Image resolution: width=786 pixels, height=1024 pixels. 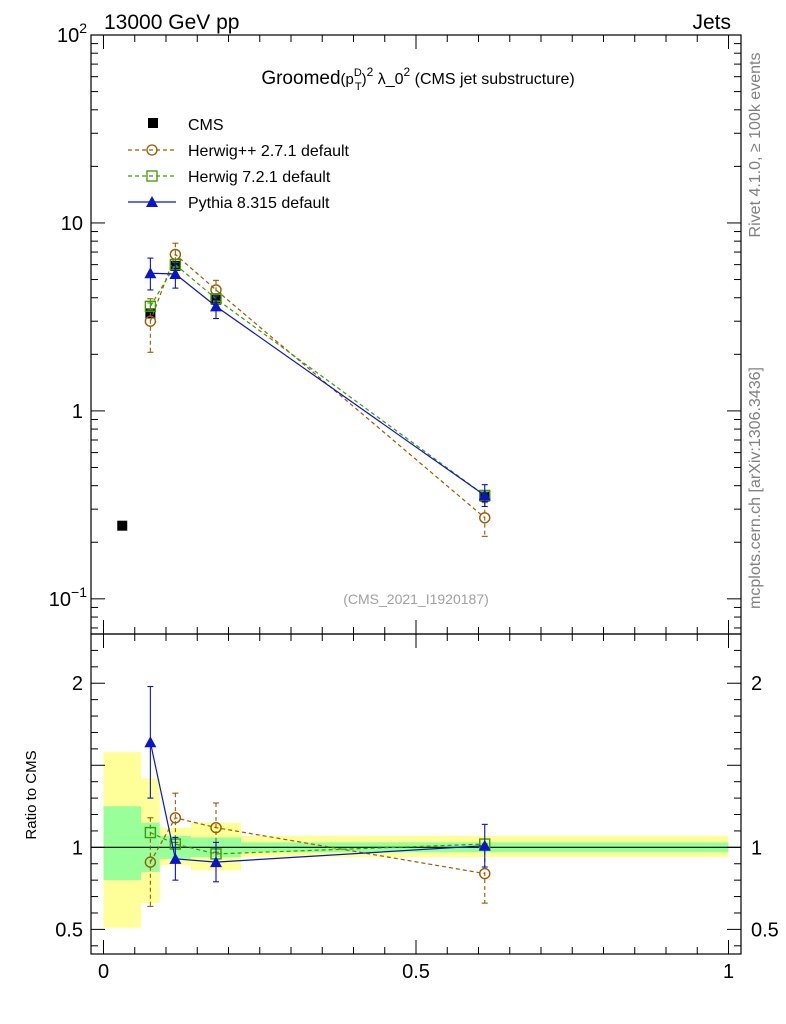 What do you see at coordinates (152, 201) in the screenshot?
I see `legend-marker-pythia` at bounding box center [152, 201].